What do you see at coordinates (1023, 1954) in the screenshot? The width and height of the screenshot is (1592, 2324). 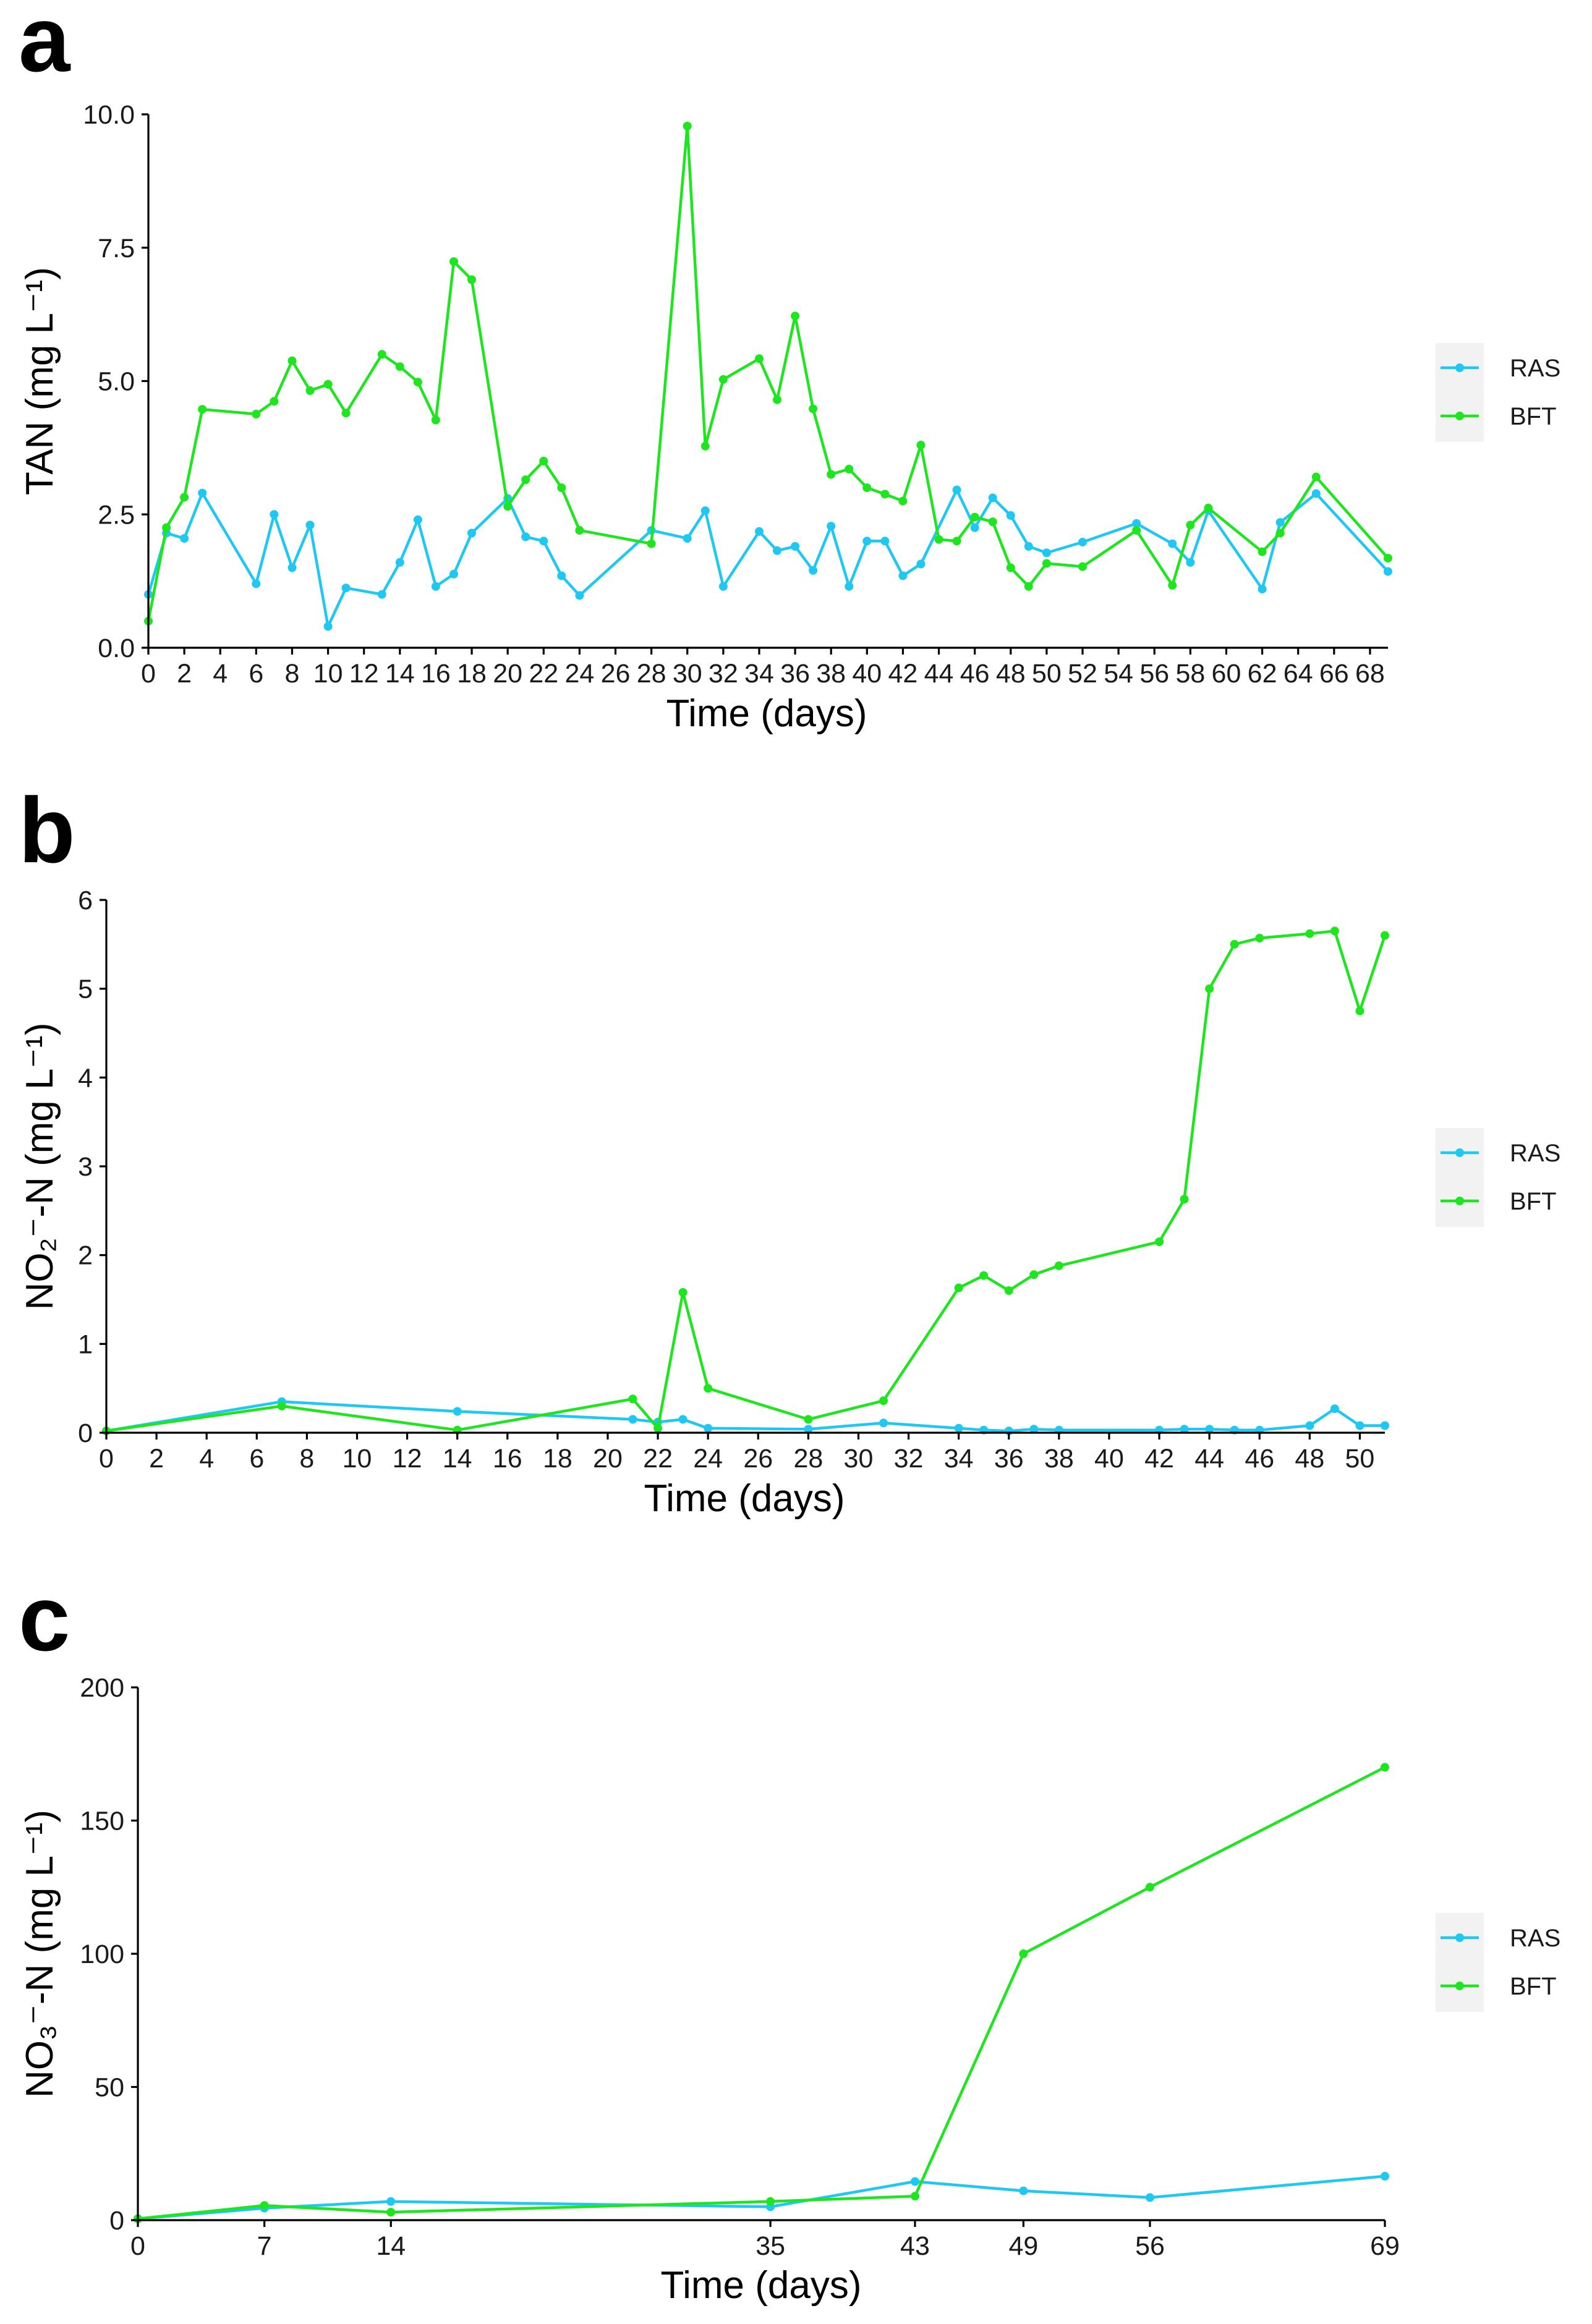 I see `panel-c-bft-point` at bounding box center [1023, 1954].